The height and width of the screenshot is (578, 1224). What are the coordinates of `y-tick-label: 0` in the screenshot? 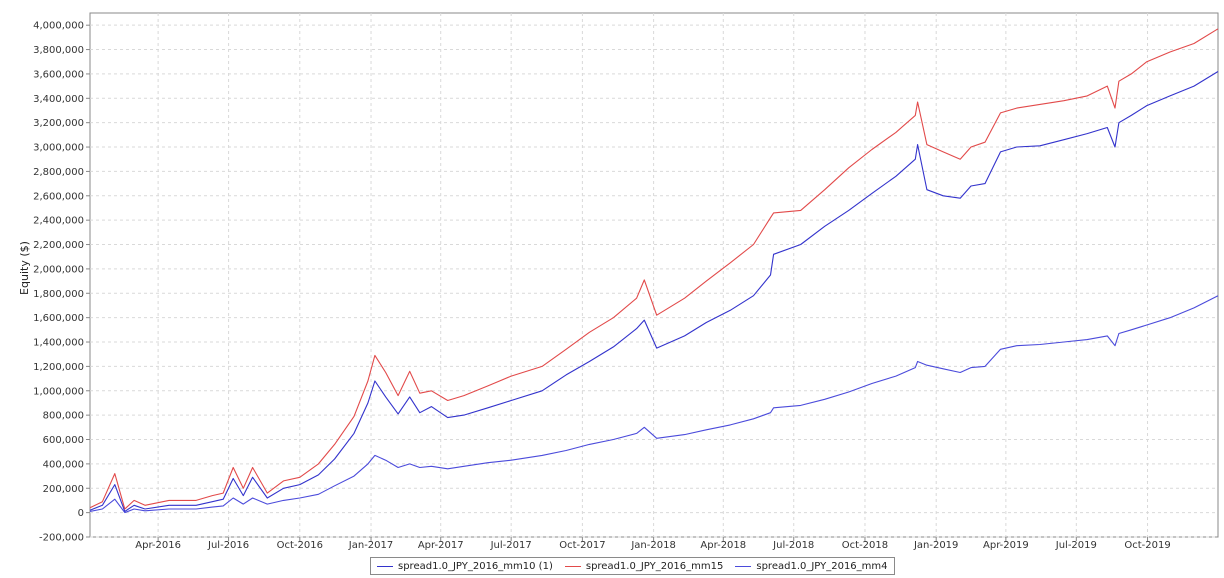 It's located at (81, 513).